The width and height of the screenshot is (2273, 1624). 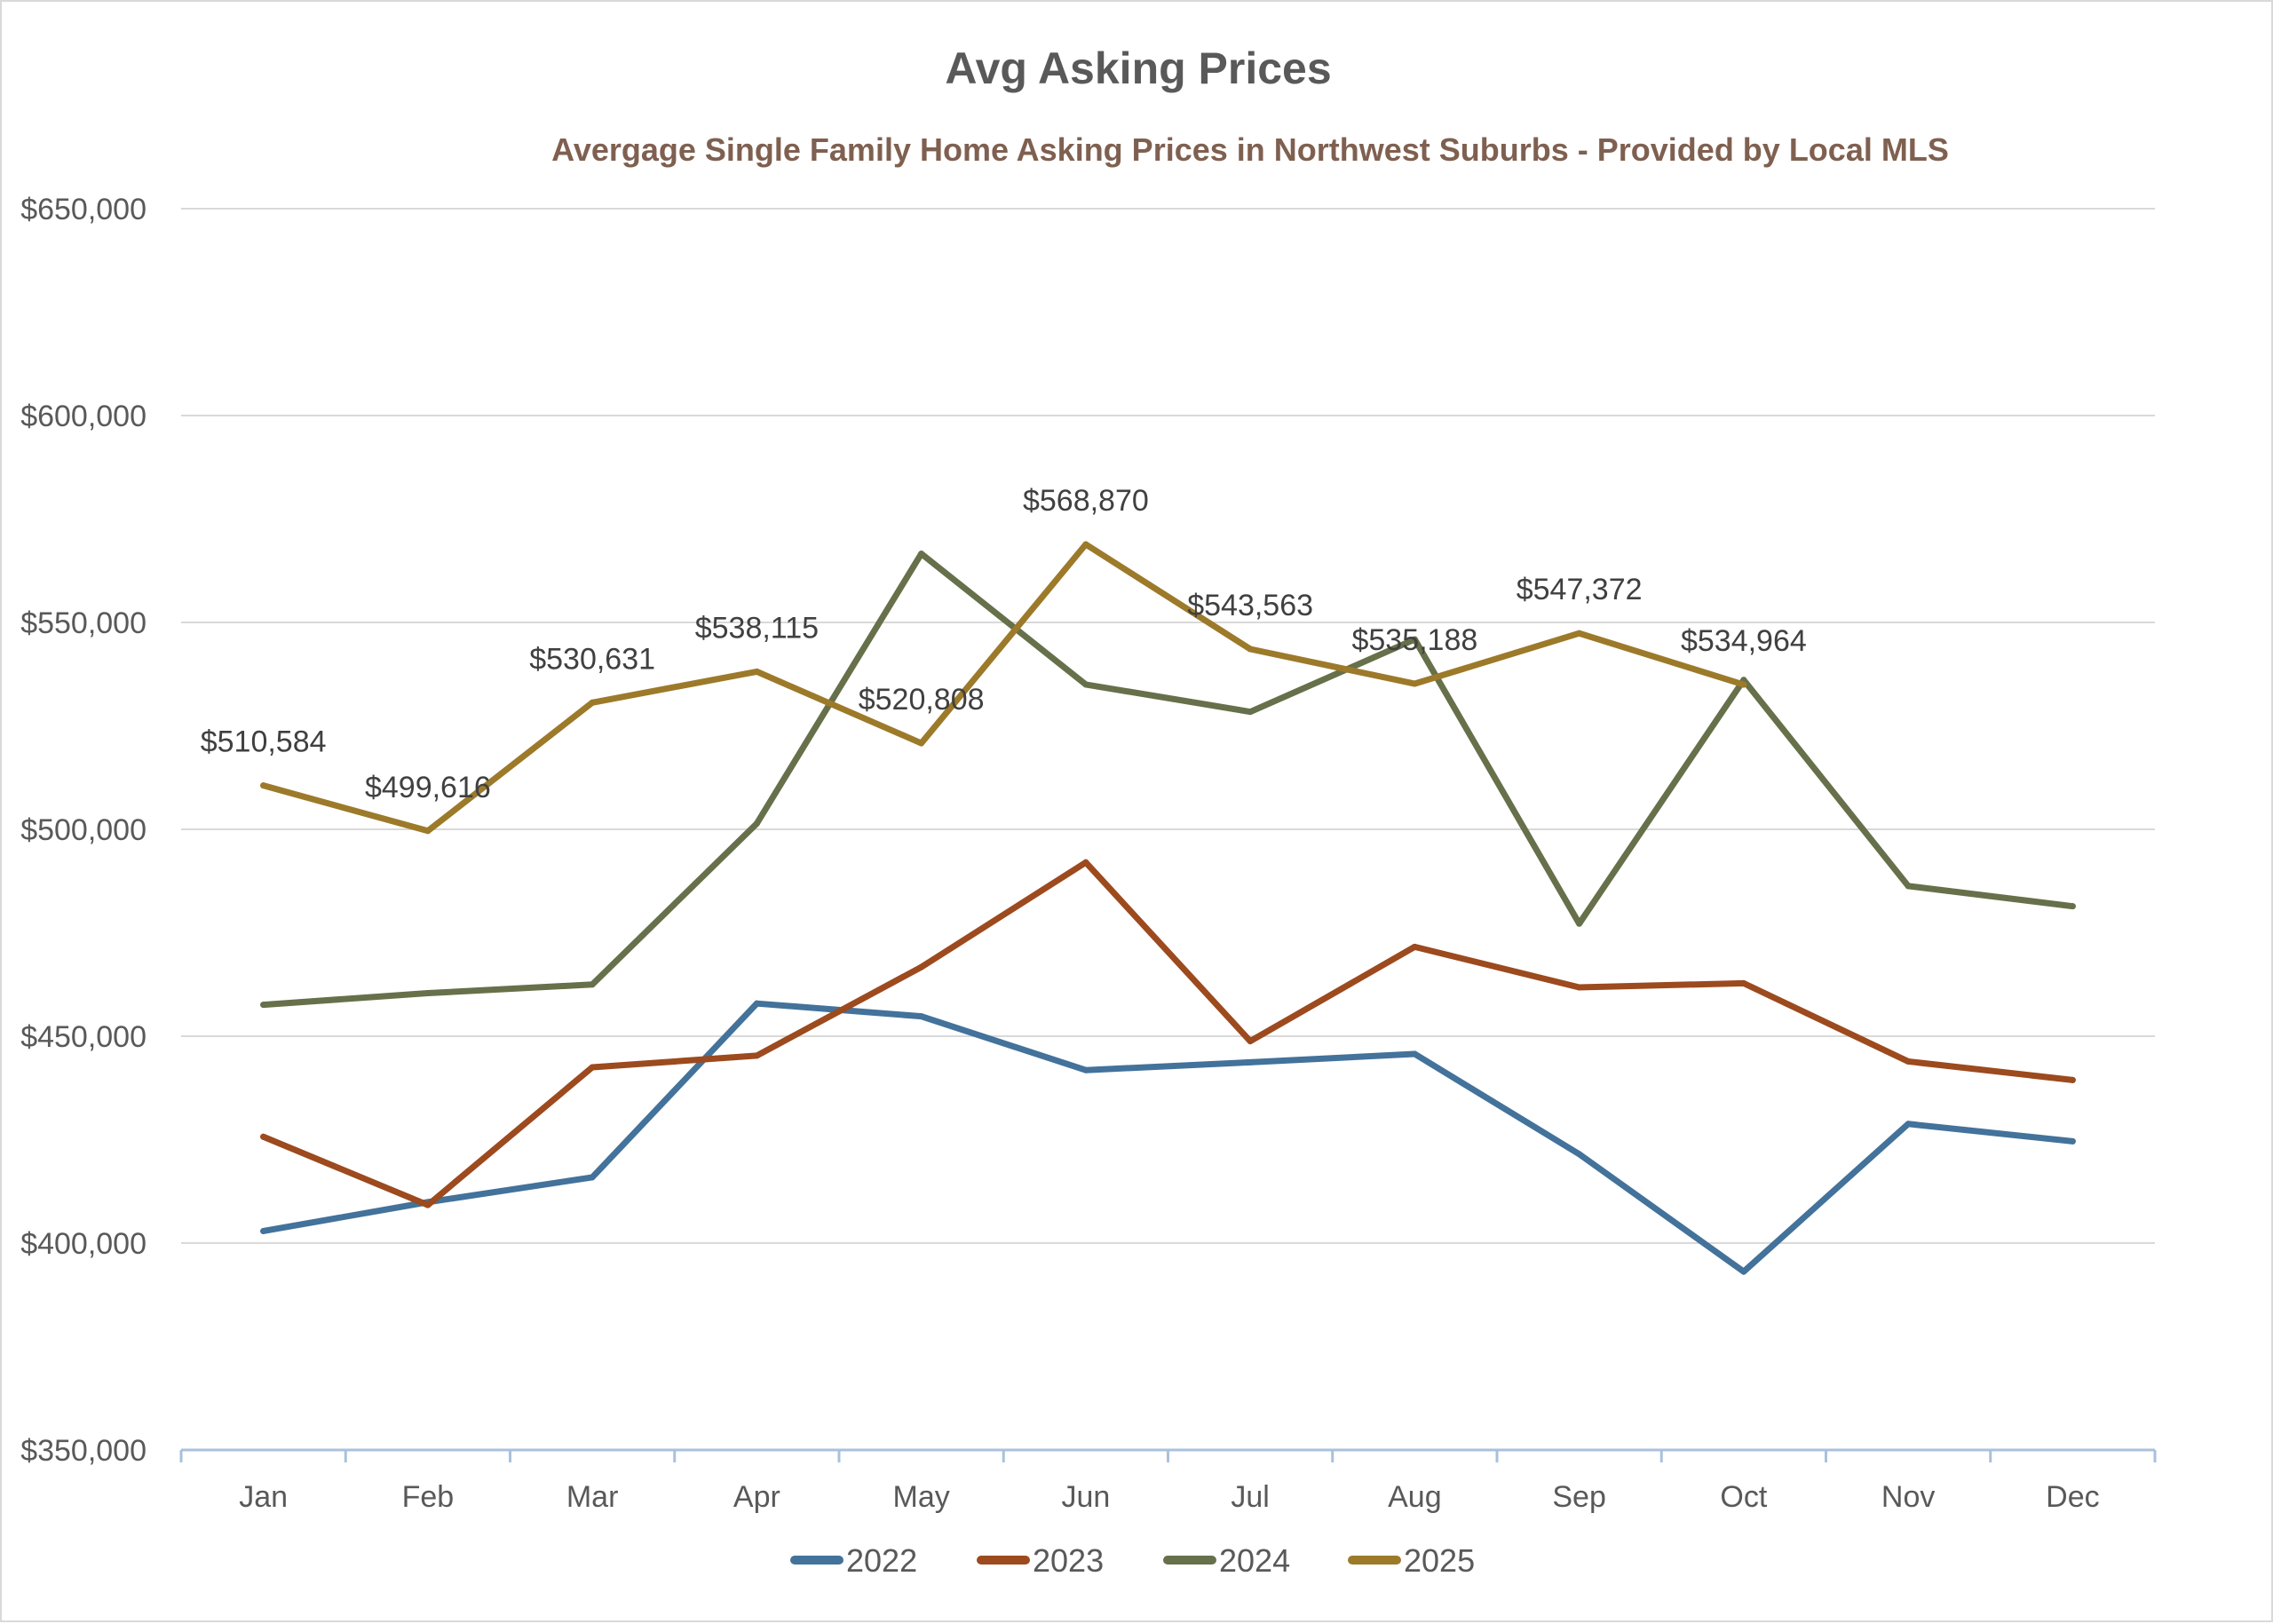 I want to click on data-label: $535,188, so click(x=1414, y=640).